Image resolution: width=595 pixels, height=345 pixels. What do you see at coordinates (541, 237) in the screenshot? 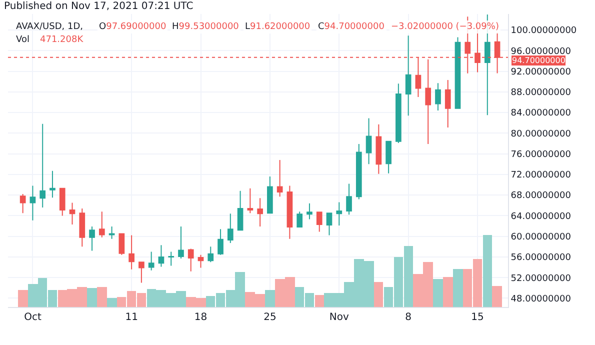
I see `y-tick-label: 60.00000000` at bounding box center [541, 237].